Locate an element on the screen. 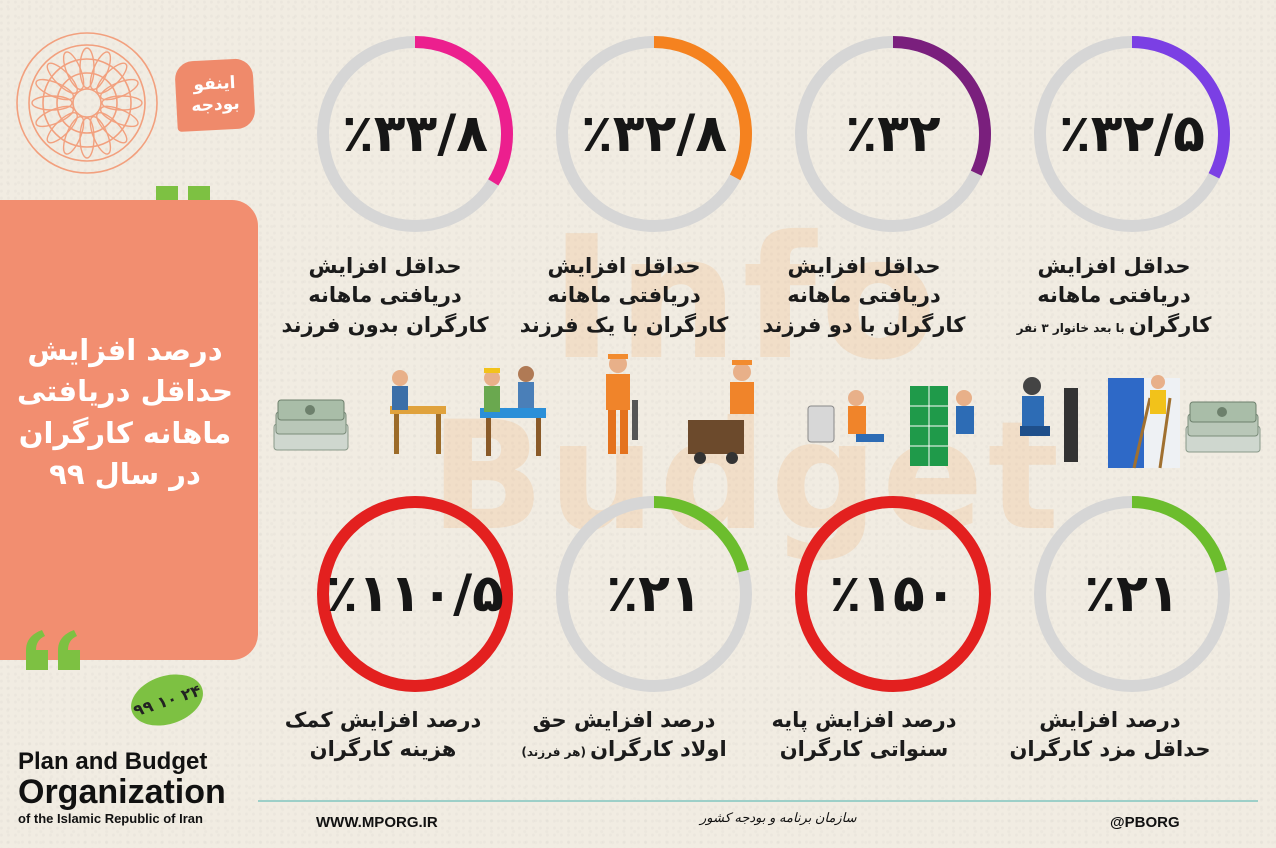  org-line-1: Plan and Budget is located at coordinates (113, 761).